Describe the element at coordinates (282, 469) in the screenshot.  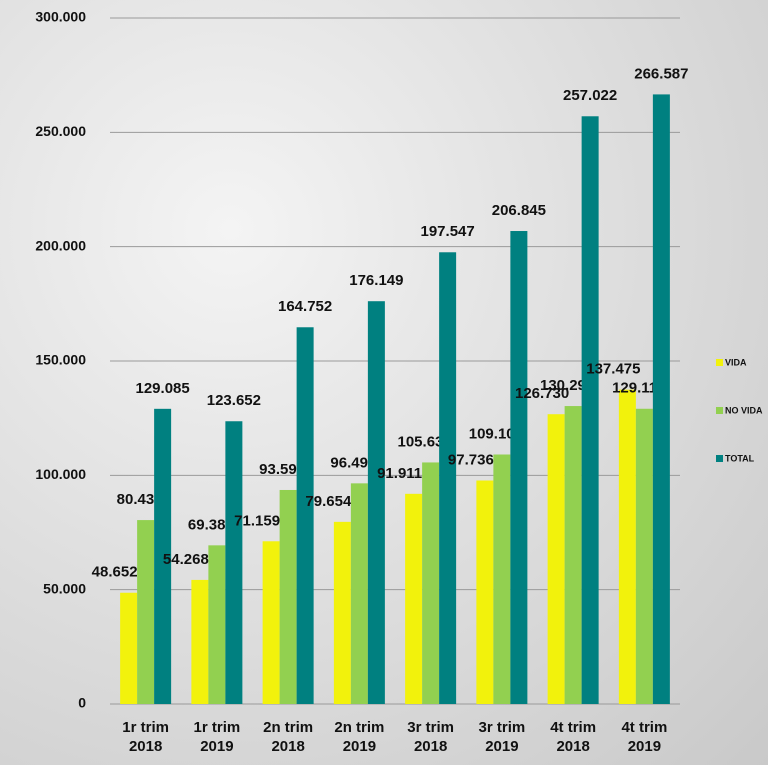
I see `data-label: 93.593` at that location.